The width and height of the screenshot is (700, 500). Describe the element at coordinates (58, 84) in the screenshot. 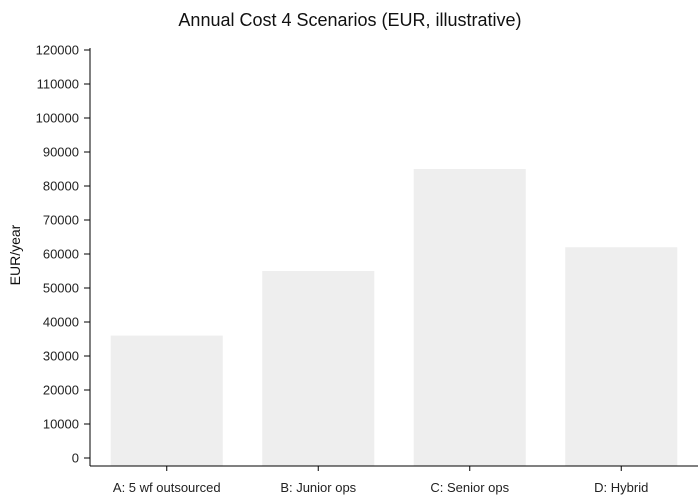

I see `y-tick-label: 110000` at that location.